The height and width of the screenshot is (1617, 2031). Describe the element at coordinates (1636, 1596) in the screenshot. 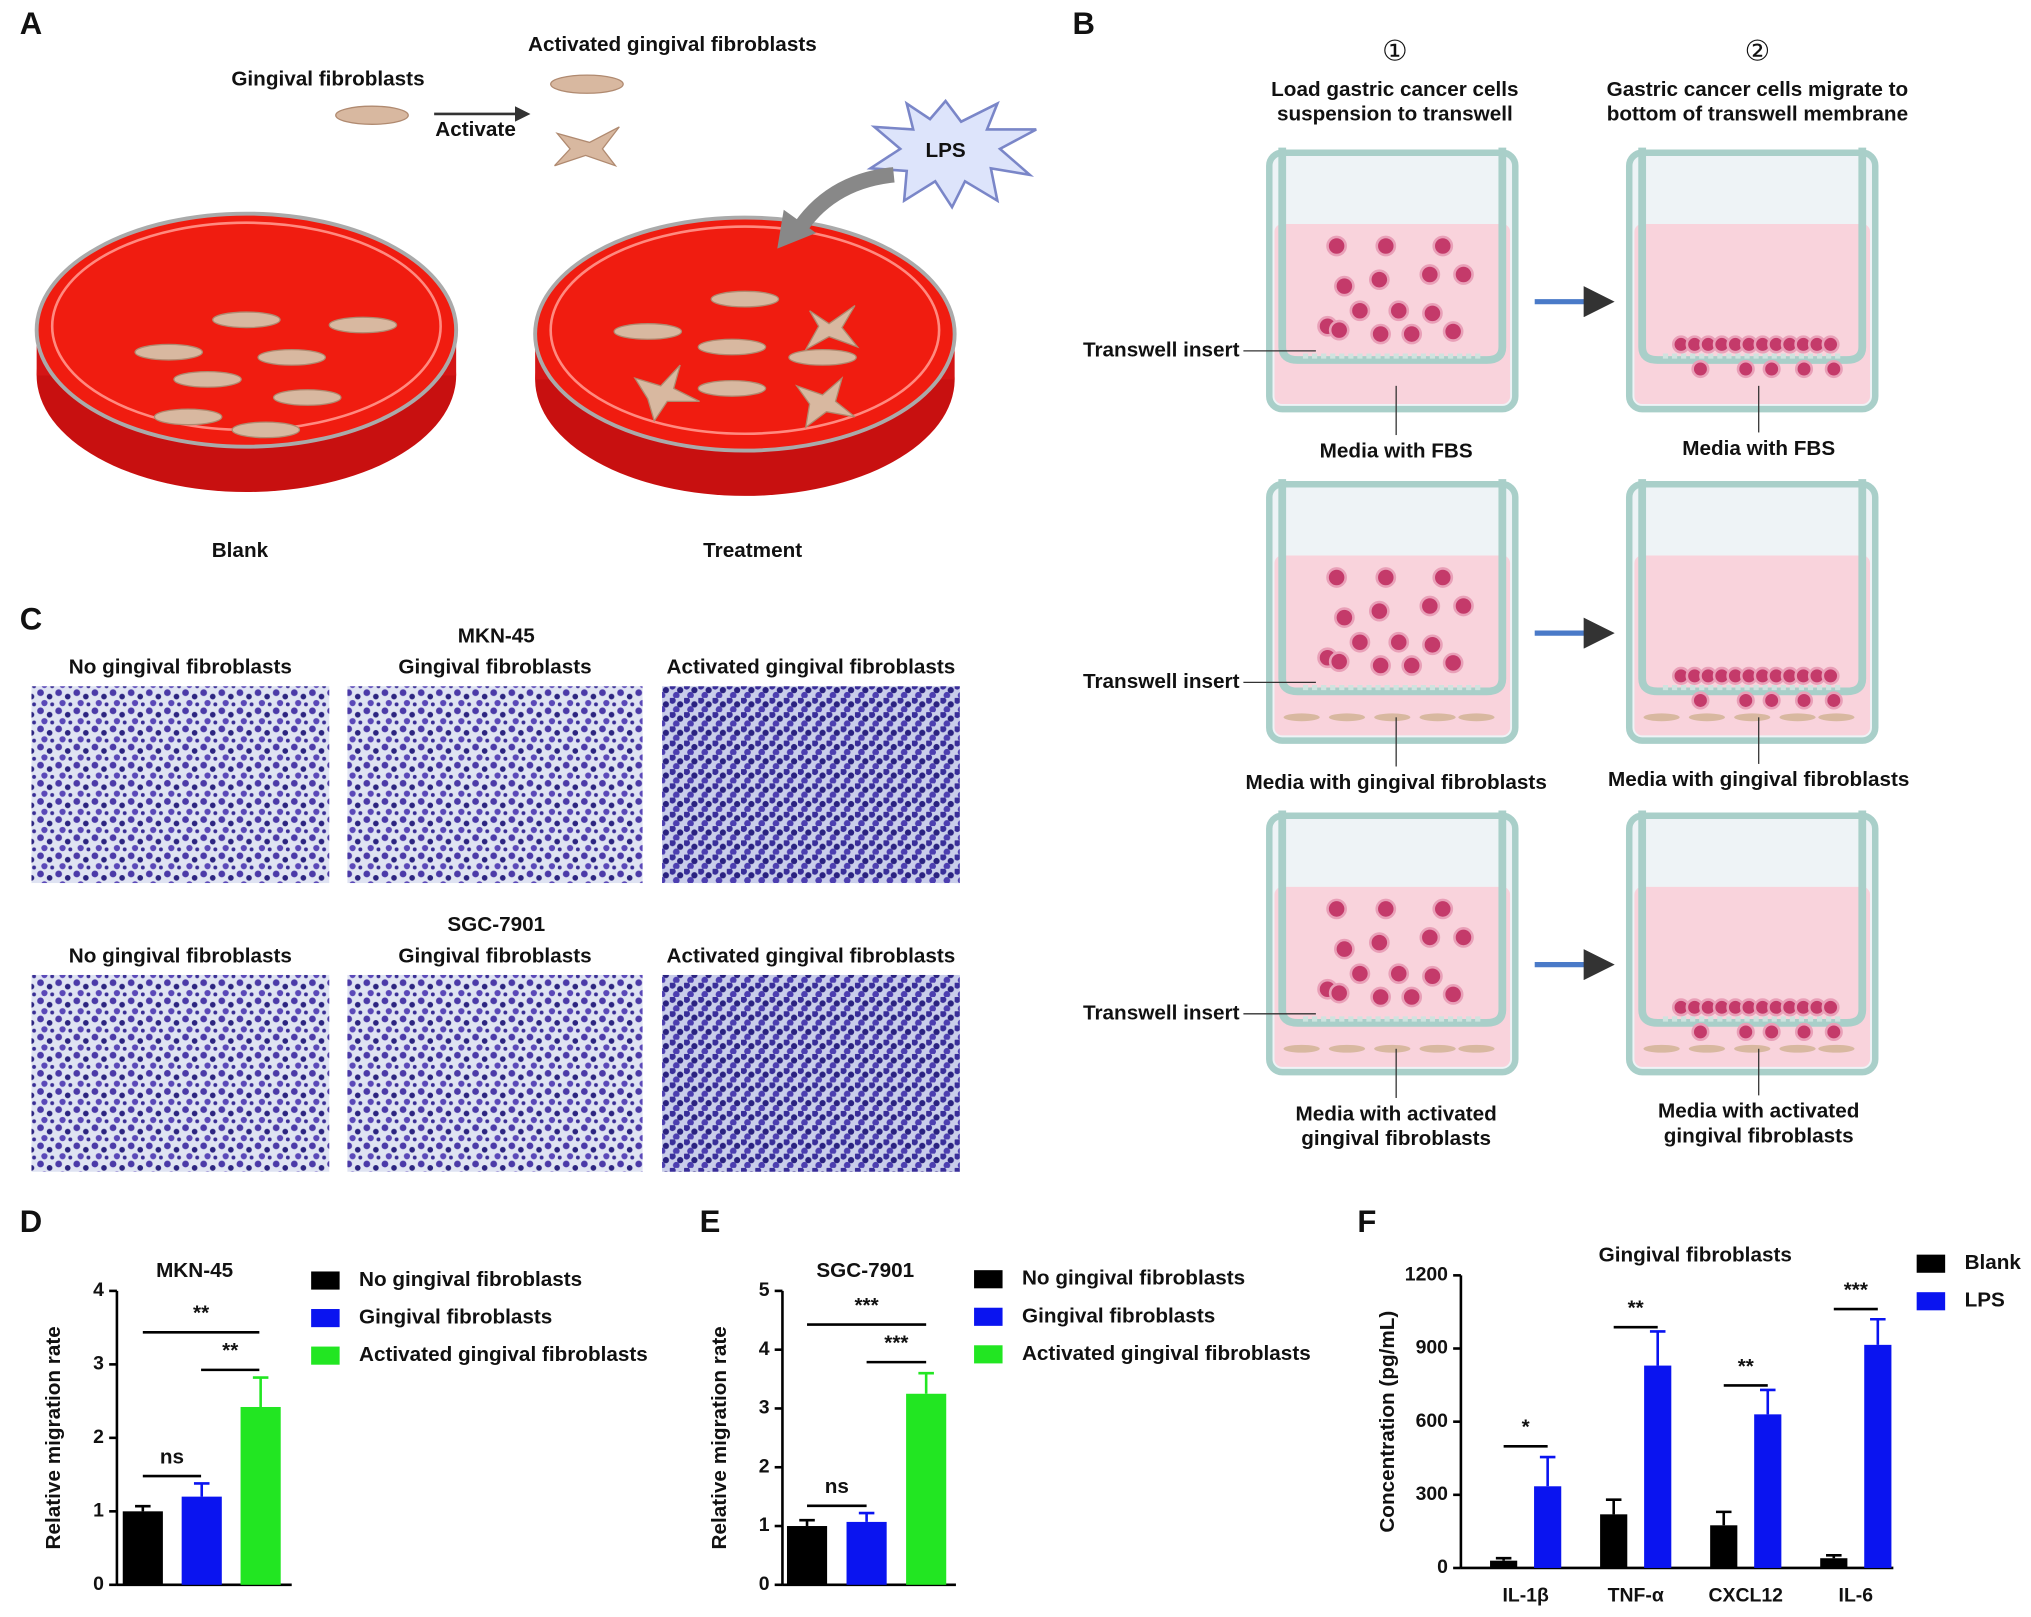

I see `x-tick-label: TNF-α` at that location.